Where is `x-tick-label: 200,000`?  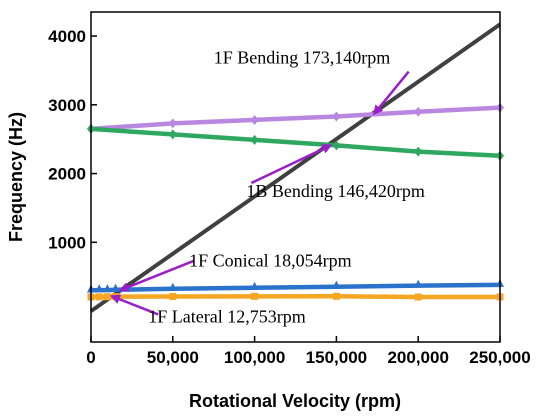
x-tick-label: 200,000 is located at coordinates (417, 357).